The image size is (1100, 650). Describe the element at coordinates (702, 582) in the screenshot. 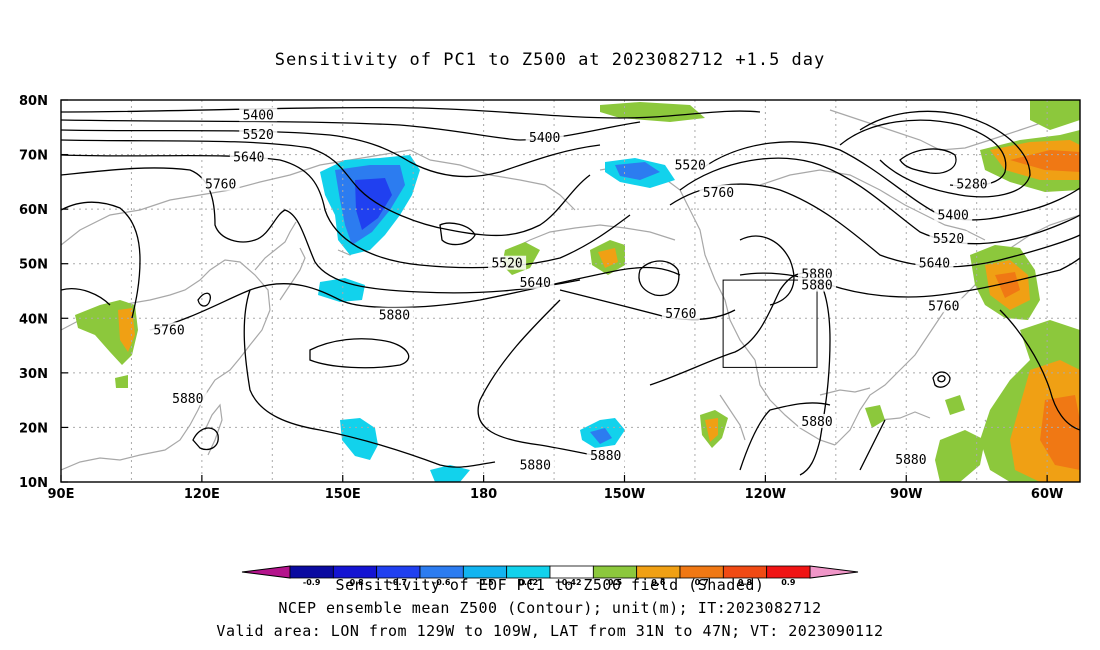

I see `colorbar-tick-label: 0.7` at that location.